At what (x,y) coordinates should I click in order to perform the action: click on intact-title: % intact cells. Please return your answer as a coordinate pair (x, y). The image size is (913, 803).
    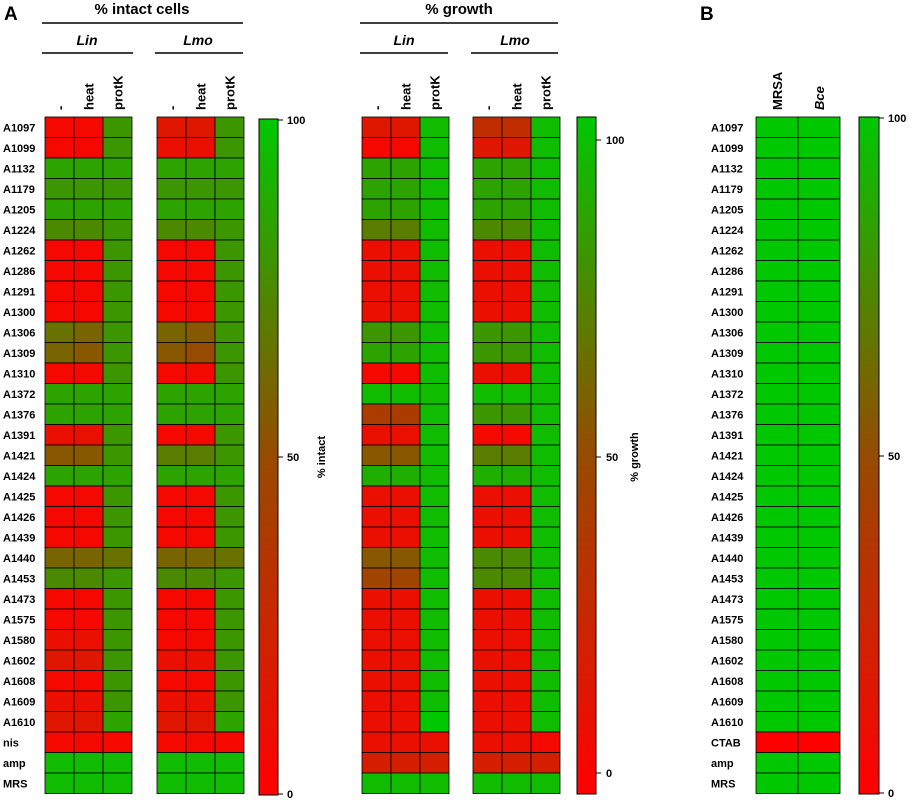
    Looking at the image, I should click on (141, 9).